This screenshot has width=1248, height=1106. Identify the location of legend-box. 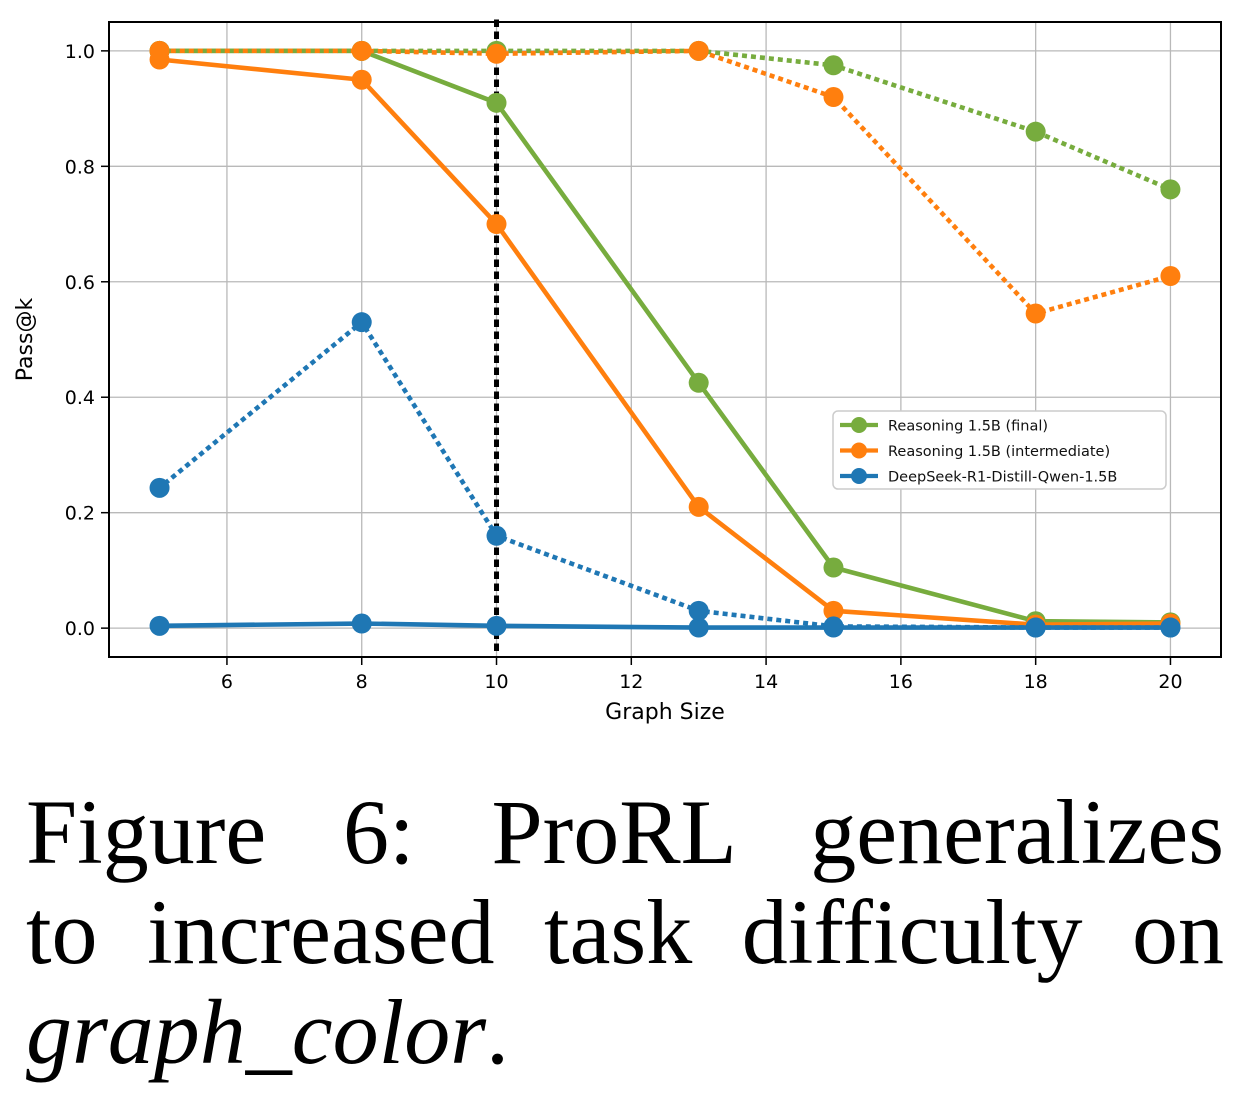
(999, 450).